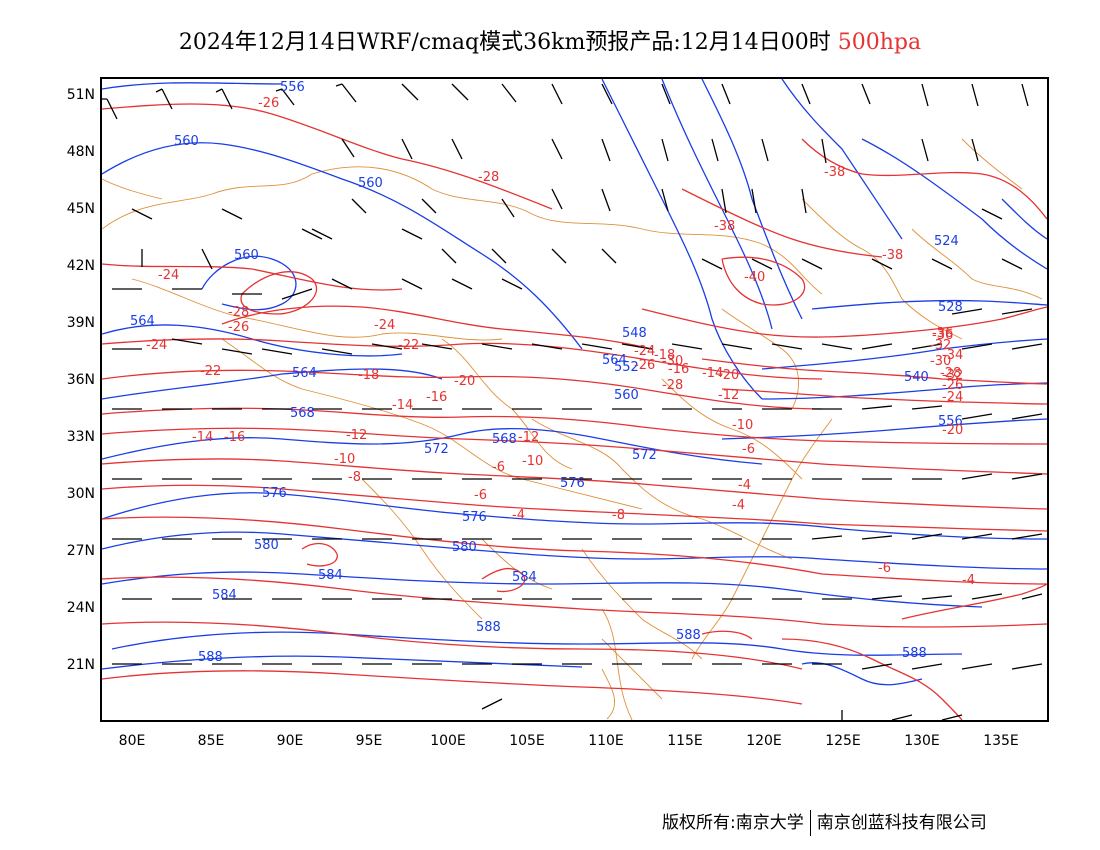 This screenshot has width=1100, height=850. Describe the element at coordinates (80, 437) in the screenshot. I see `lat-tick-label: 33N` at that location.